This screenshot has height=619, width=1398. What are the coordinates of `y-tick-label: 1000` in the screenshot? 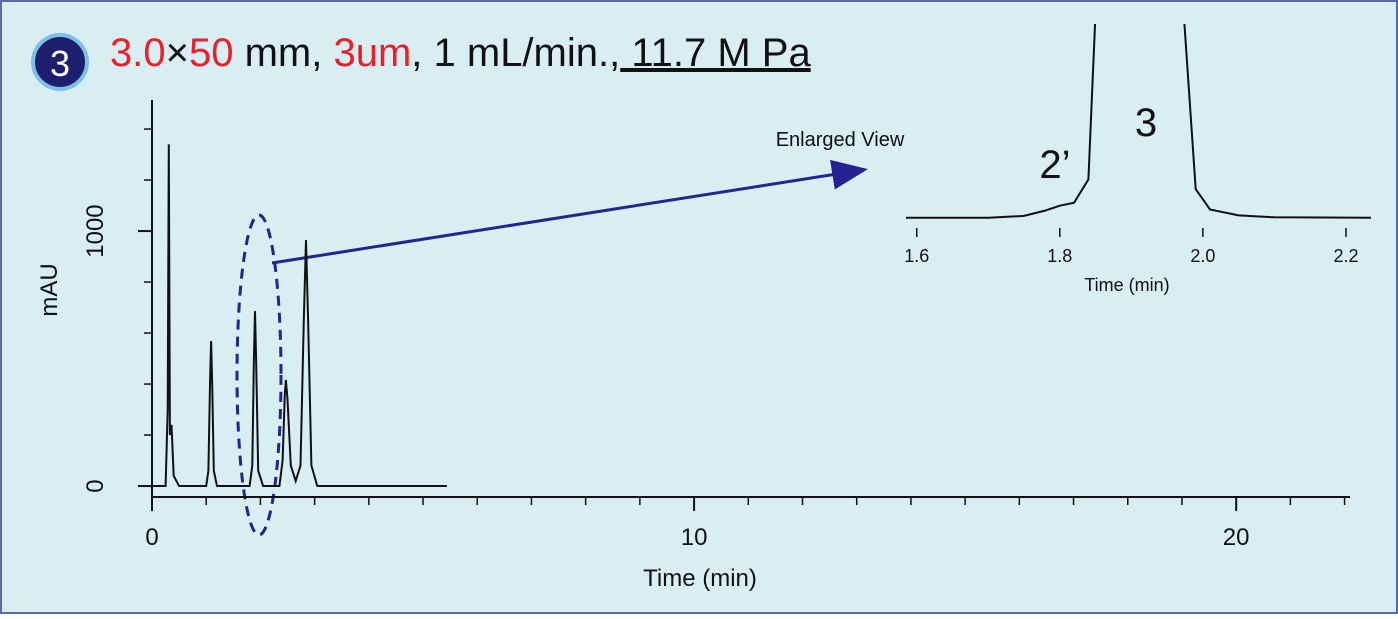 It's located at (95, 230).